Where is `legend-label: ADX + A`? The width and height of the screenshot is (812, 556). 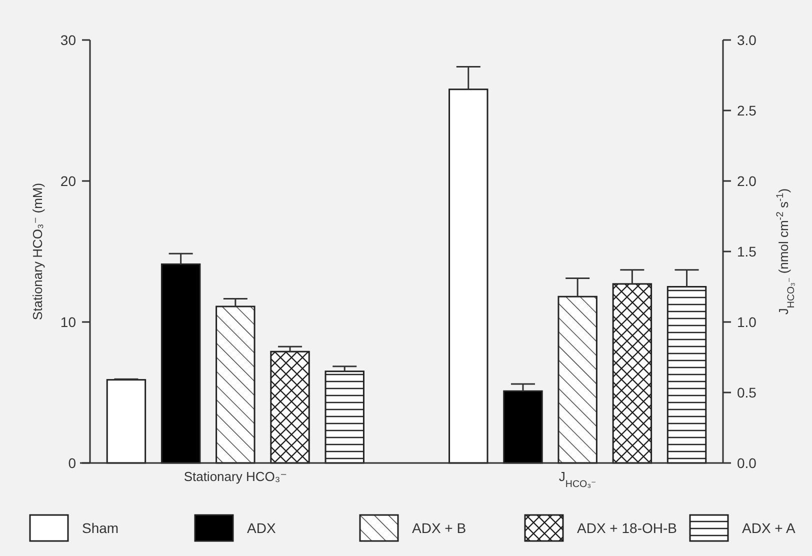 legend-label: ADX + A is located at coordinates (769, 528).